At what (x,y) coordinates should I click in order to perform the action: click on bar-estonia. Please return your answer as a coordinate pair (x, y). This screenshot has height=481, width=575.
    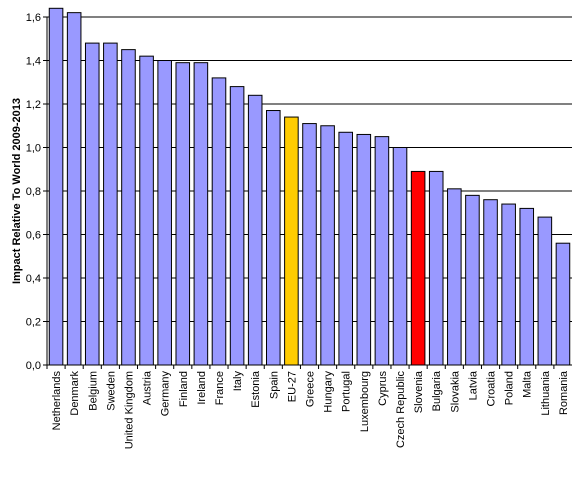
    Looking at the image, I should click on (255, 230).